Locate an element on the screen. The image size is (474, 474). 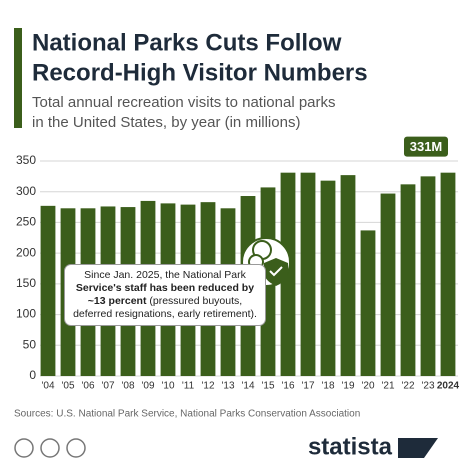
chart-title: National Parks Cuts Follow is located at coordinates (187, 42).